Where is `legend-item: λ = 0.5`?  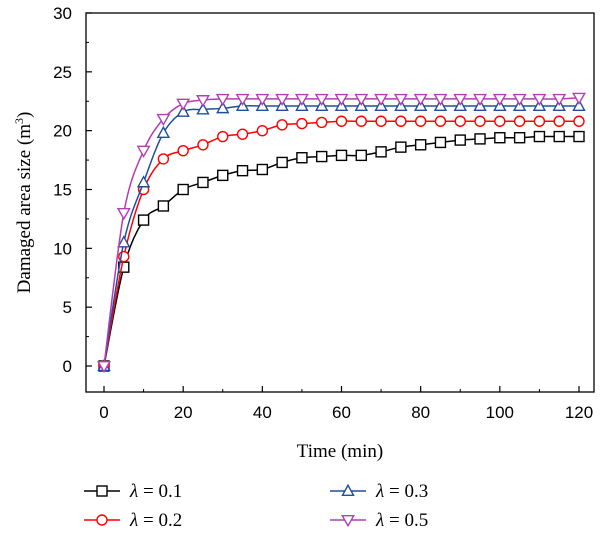
legend-item: λ = 0.5 is located at coordinates (379, 520).